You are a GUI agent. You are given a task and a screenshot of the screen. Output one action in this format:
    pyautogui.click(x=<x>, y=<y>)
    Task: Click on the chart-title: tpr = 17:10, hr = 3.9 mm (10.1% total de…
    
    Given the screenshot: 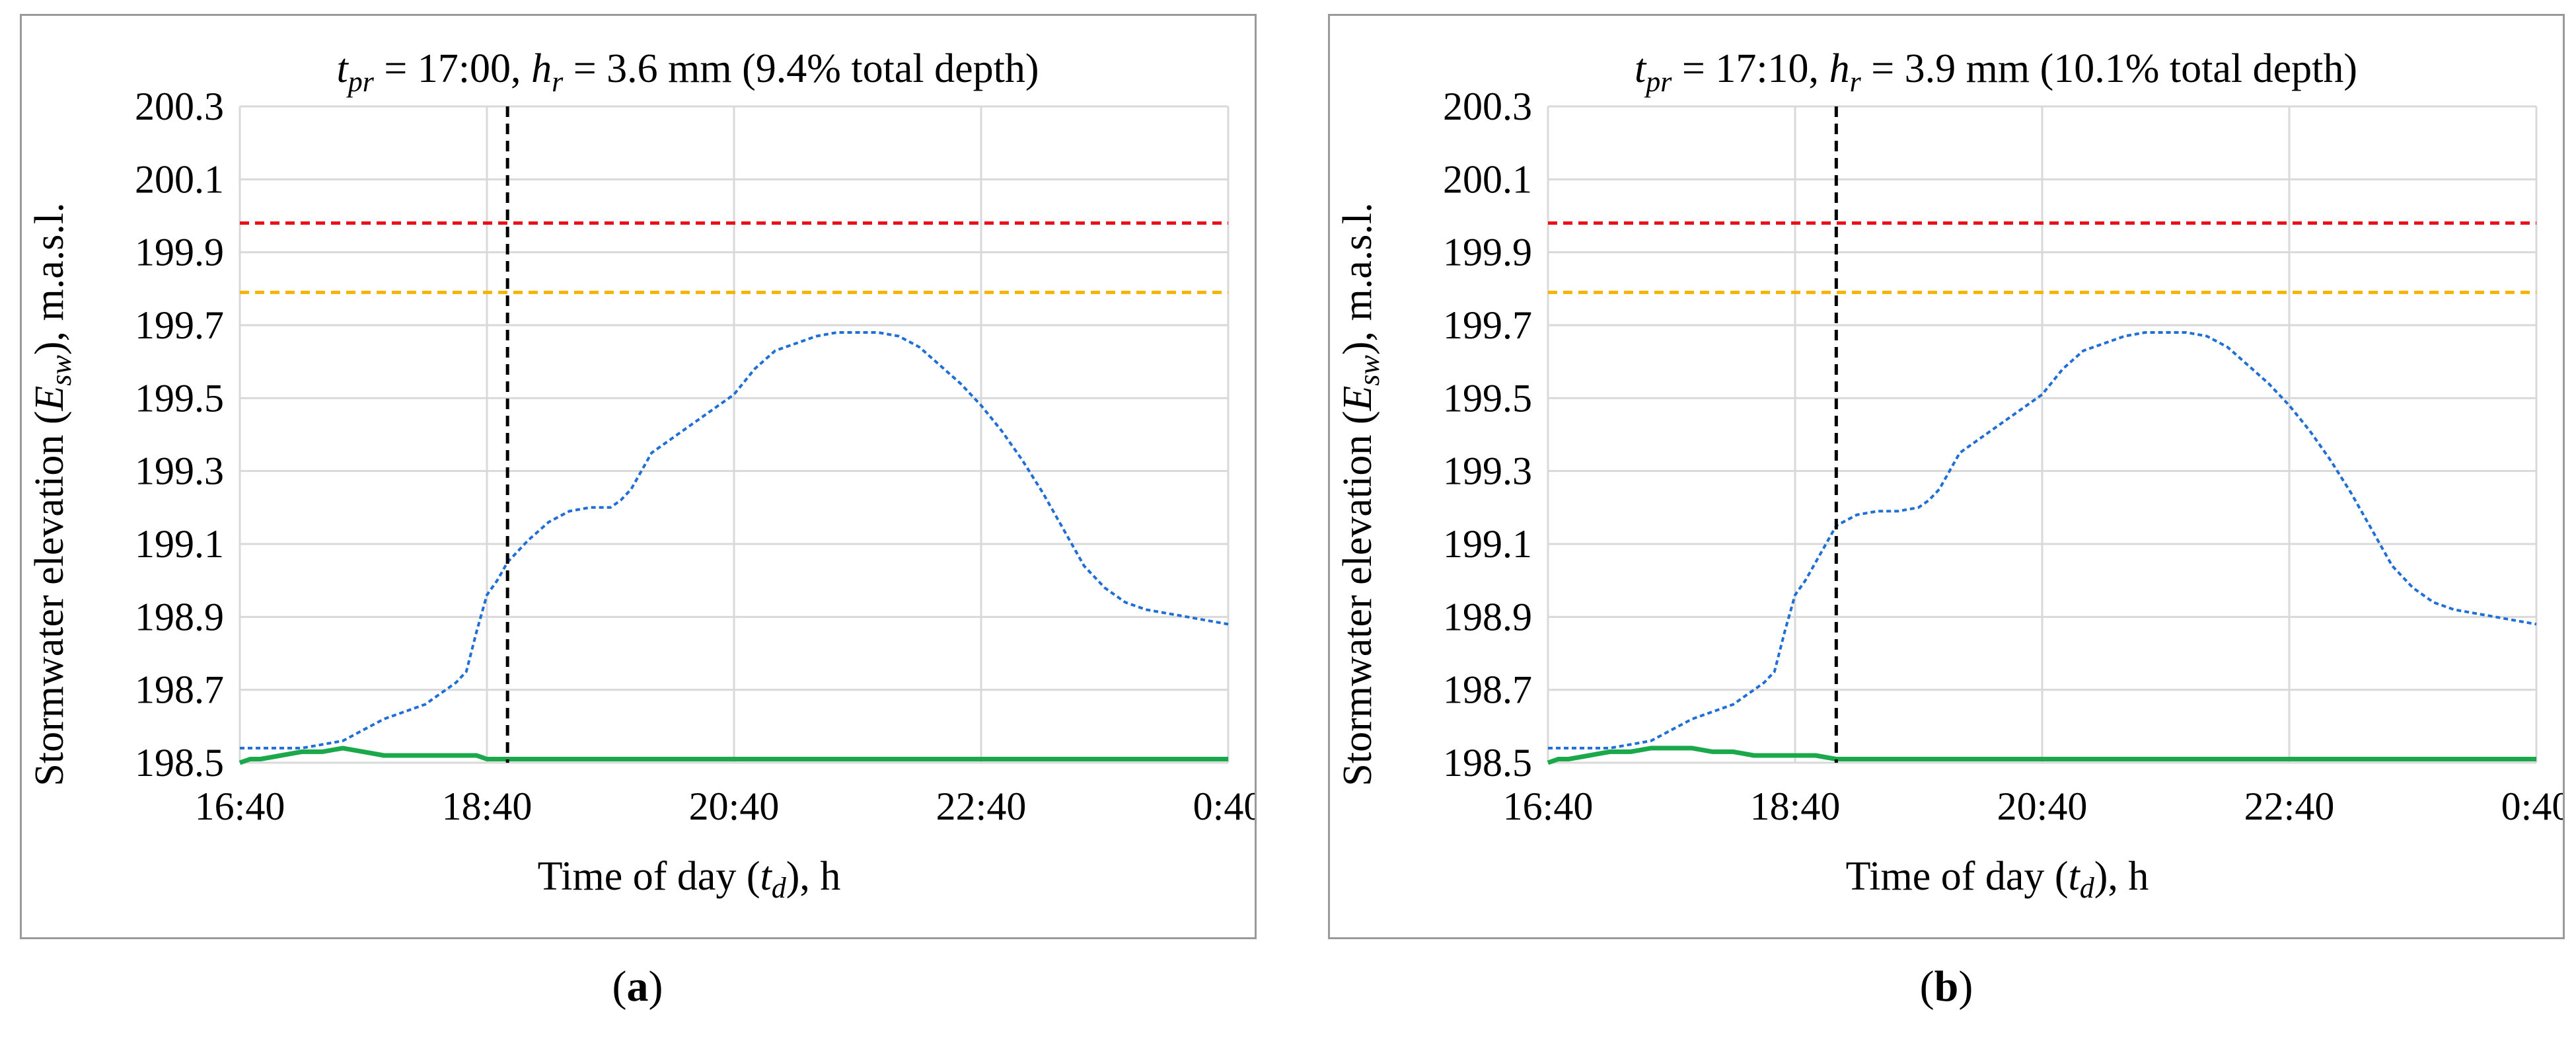 What is the action you would take?
    pyautogui.click(x=1996, y=72)
    